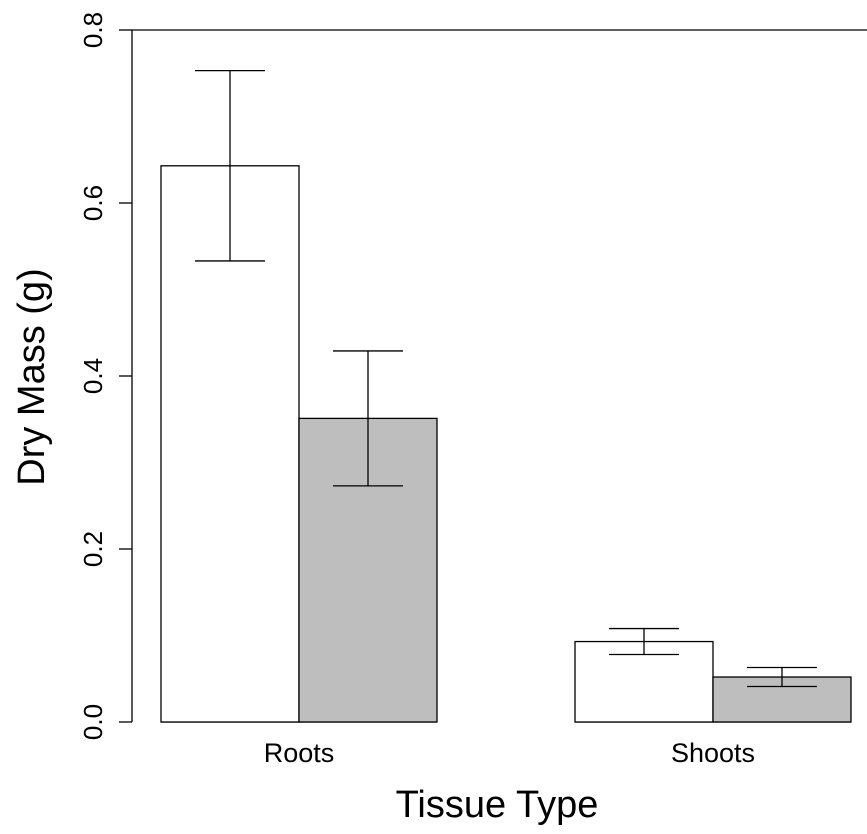 The width and height of the screenshot is (867, 834). What do you see at coordinates (713, 753) in the screenshot?
I see `x-category-label: Shoots` at bounding box center [713, 753].